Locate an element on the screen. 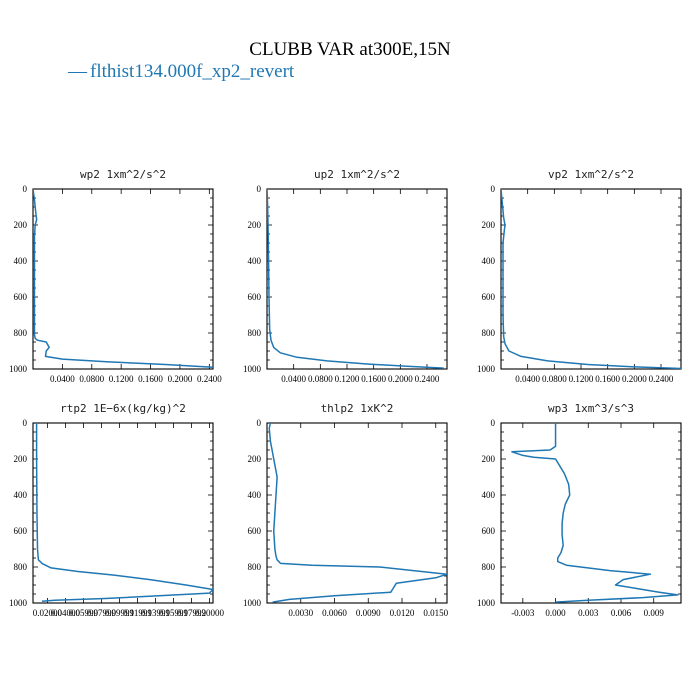  x-tick-label: 0.0120 is located at coordinates (402, 613).